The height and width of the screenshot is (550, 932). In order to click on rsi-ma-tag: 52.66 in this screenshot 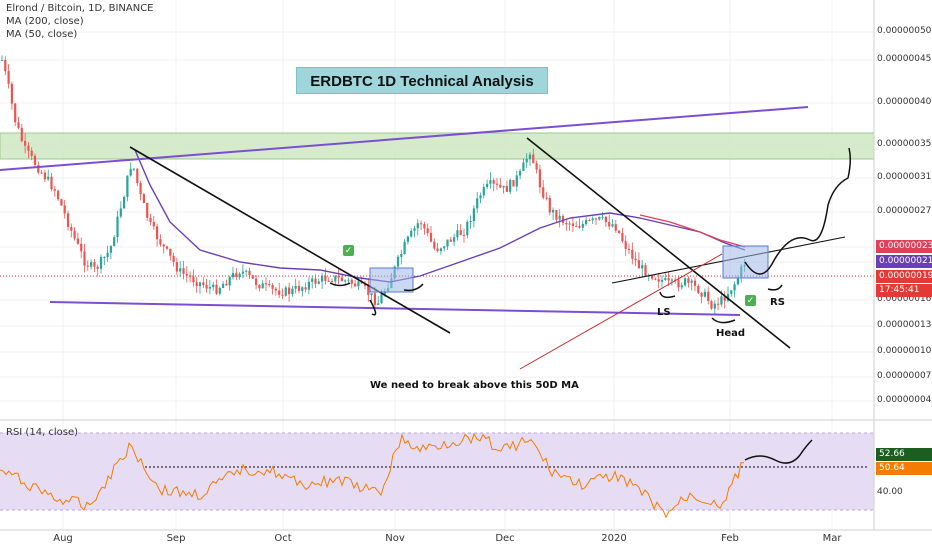, I will do `click(904, 454)`.